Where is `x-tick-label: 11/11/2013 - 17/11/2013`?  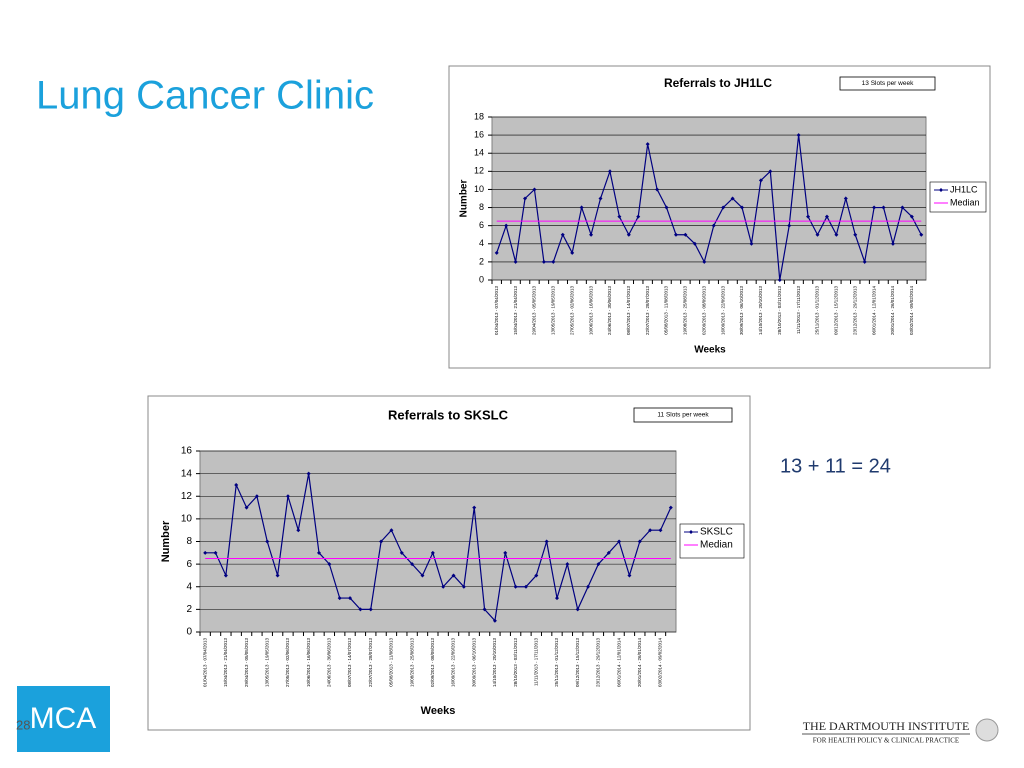
x-tick-label: 11/11/2013 - 17/11/2013 is located at coordinates (798, 310).